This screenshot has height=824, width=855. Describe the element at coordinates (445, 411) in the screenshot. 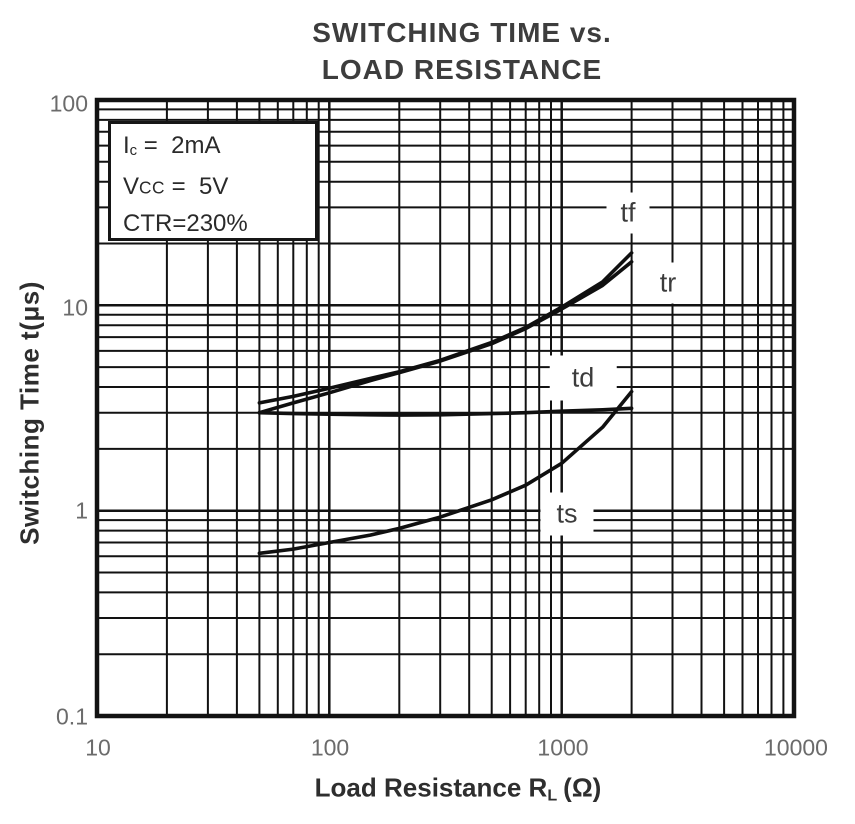

I see `curve-td` at that location.